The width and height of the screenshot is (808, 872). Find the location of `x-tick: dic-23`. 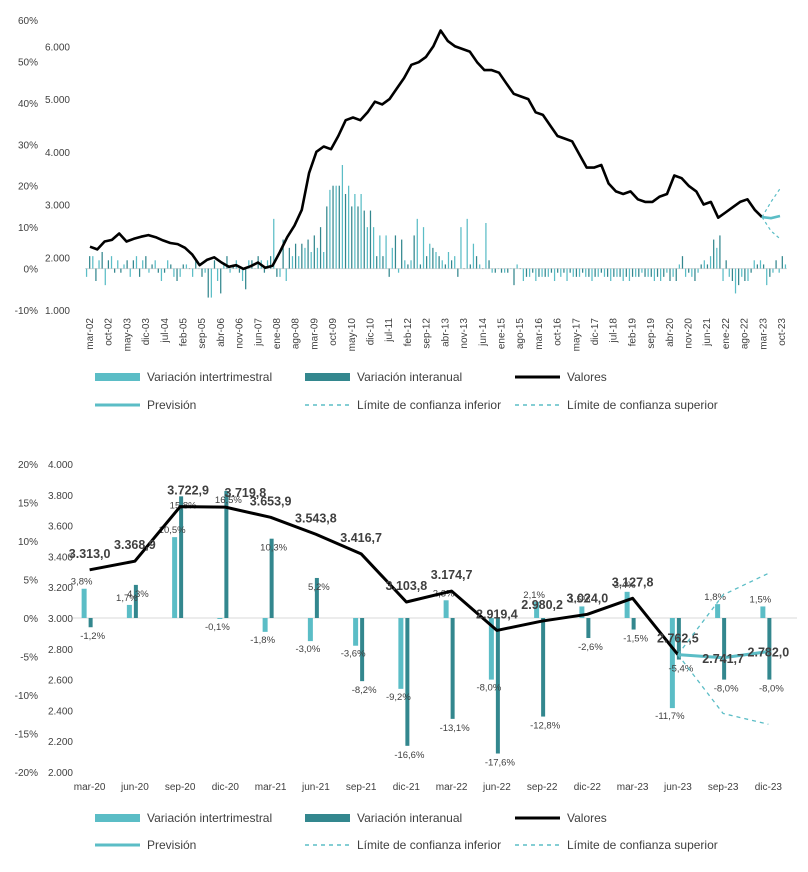

x-tick: dic-23 is located at coordinates (769, 787).